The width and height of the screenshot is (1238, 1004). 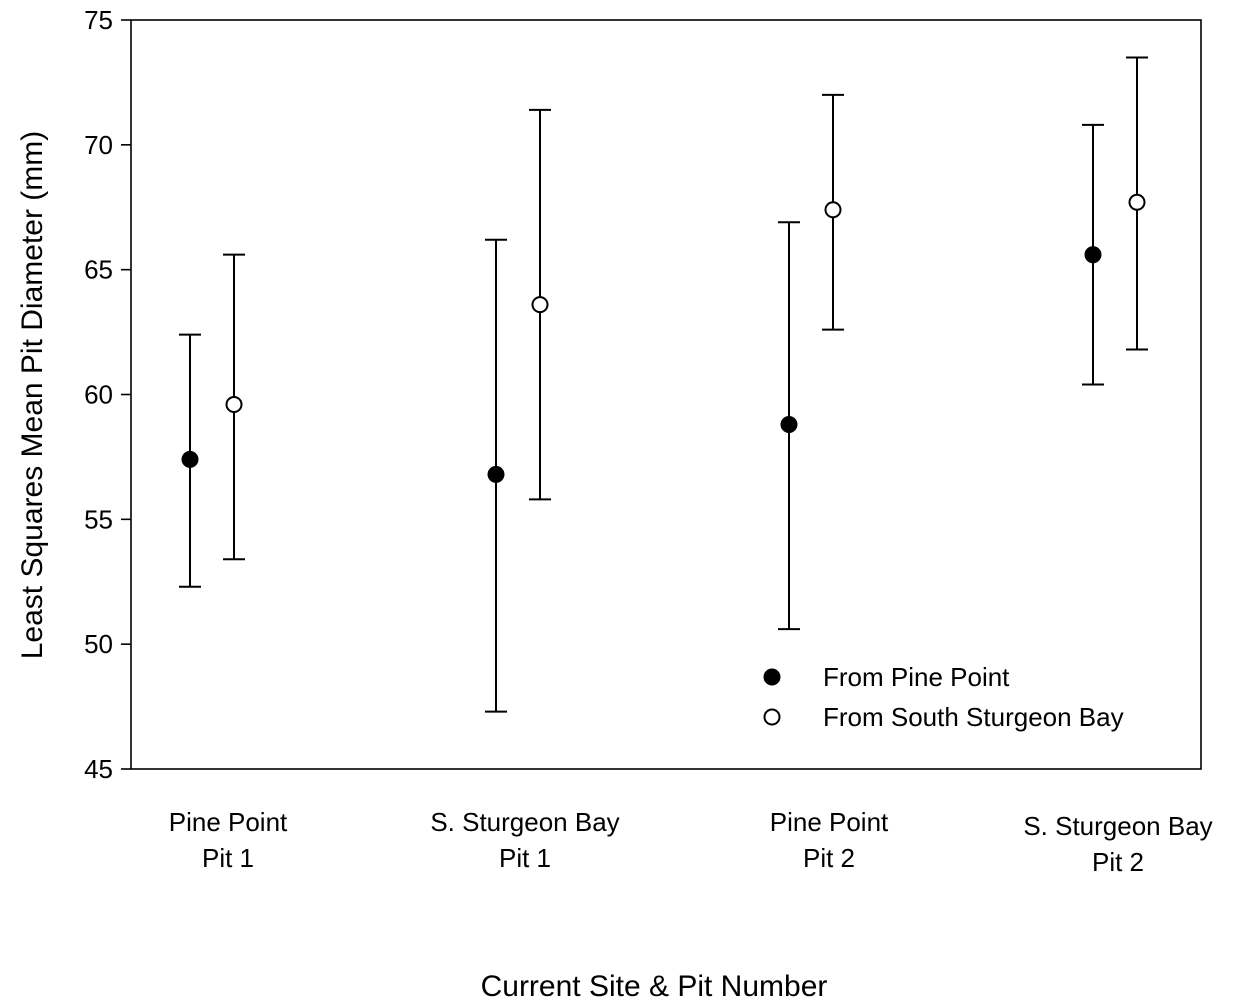 What do you see at coordinates (98, 145) in the screenshot?
I see `y-tick-label: 70` at bounding box center [98, 145].